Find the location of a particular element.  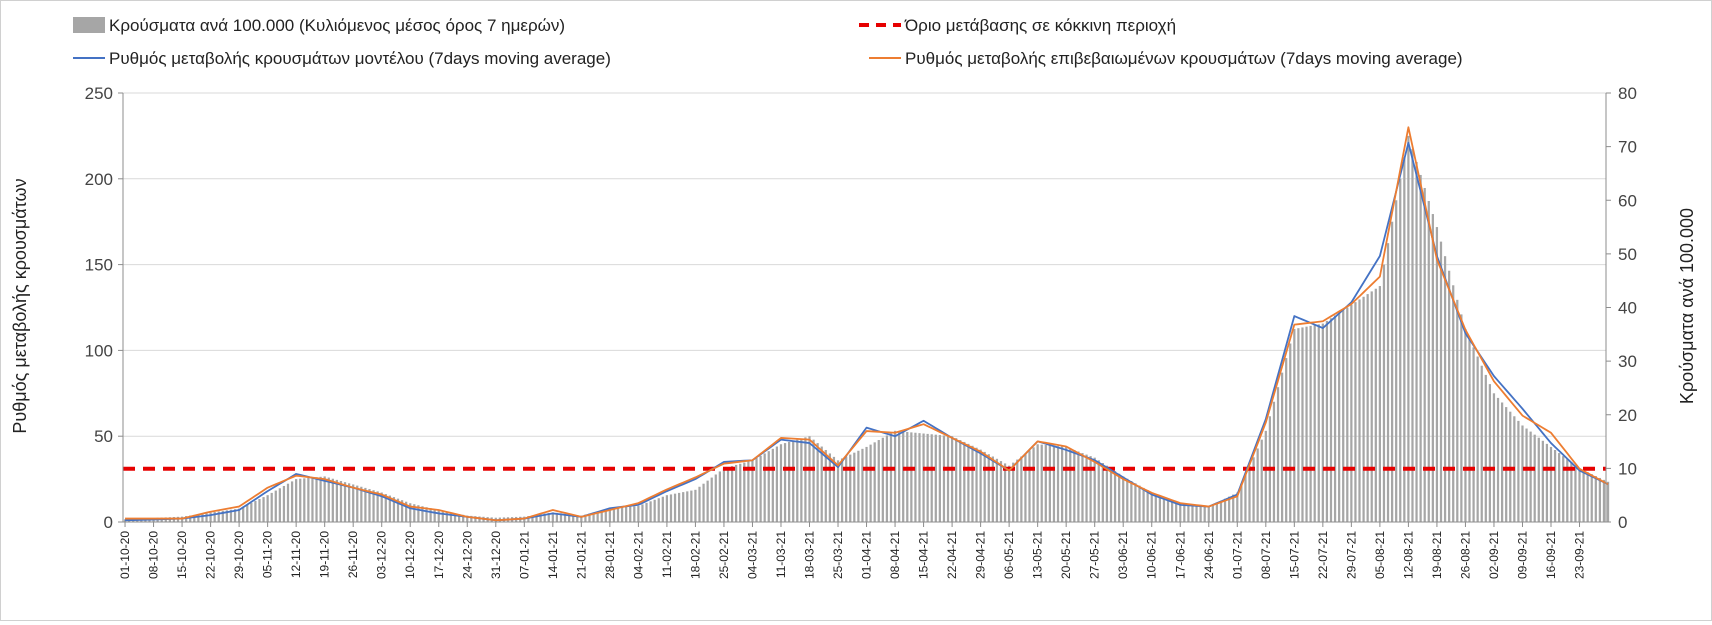

y-right-tick-label: 80 is located at coordinates (1627, 93).